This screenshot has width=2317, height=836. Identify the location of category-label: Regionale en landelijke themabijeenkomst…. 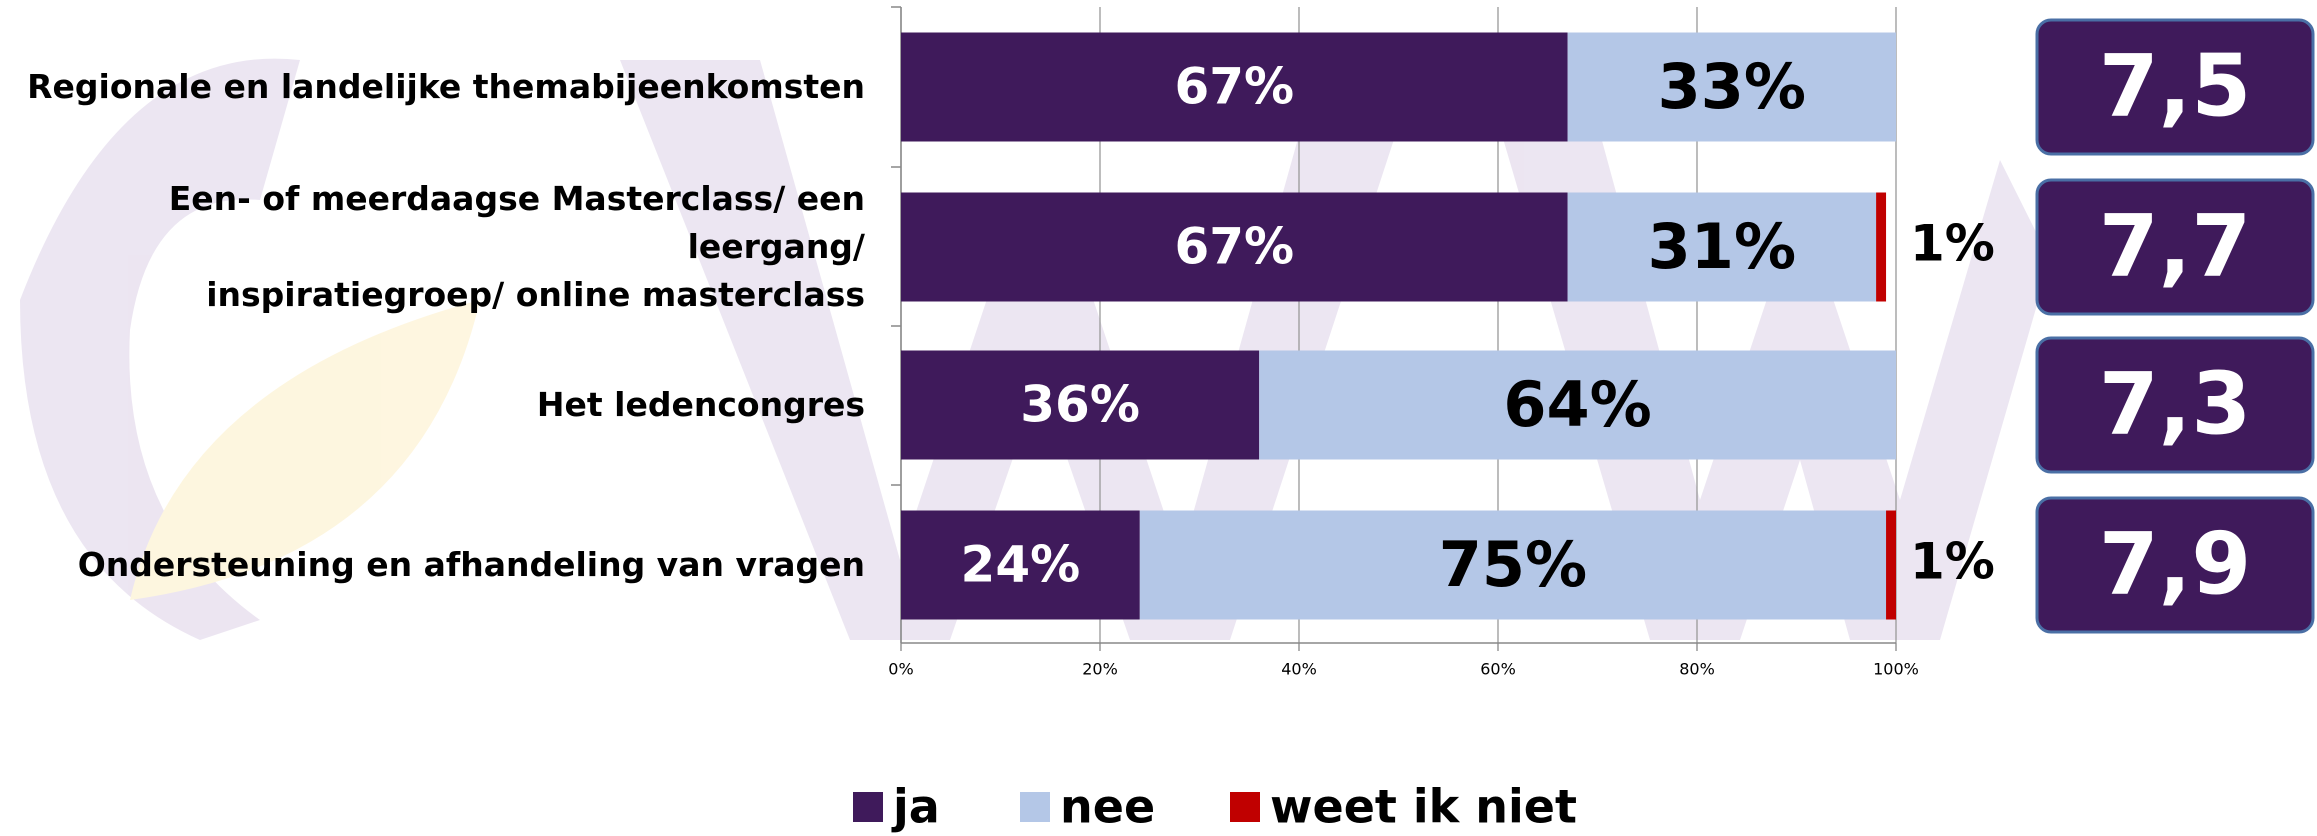
(446, 86).